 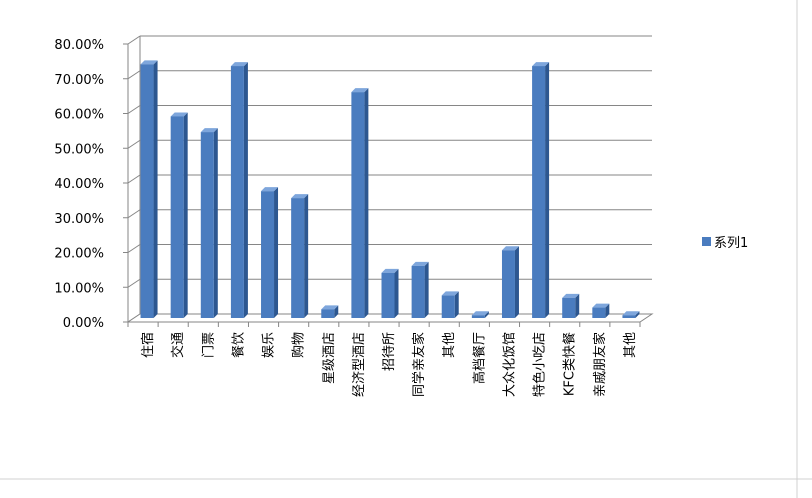 I want to click on legend-label: 系列1, so click(x=731, y=243).